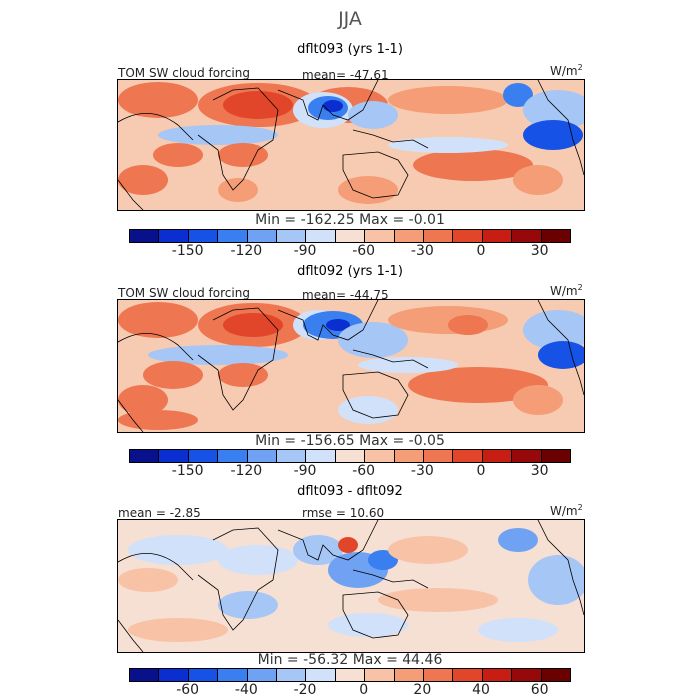 Image resolution: width=700 pixels, height=700 pixels. I want to click on panel-1-mean-label: mean= -47.61, so click(345, 75).